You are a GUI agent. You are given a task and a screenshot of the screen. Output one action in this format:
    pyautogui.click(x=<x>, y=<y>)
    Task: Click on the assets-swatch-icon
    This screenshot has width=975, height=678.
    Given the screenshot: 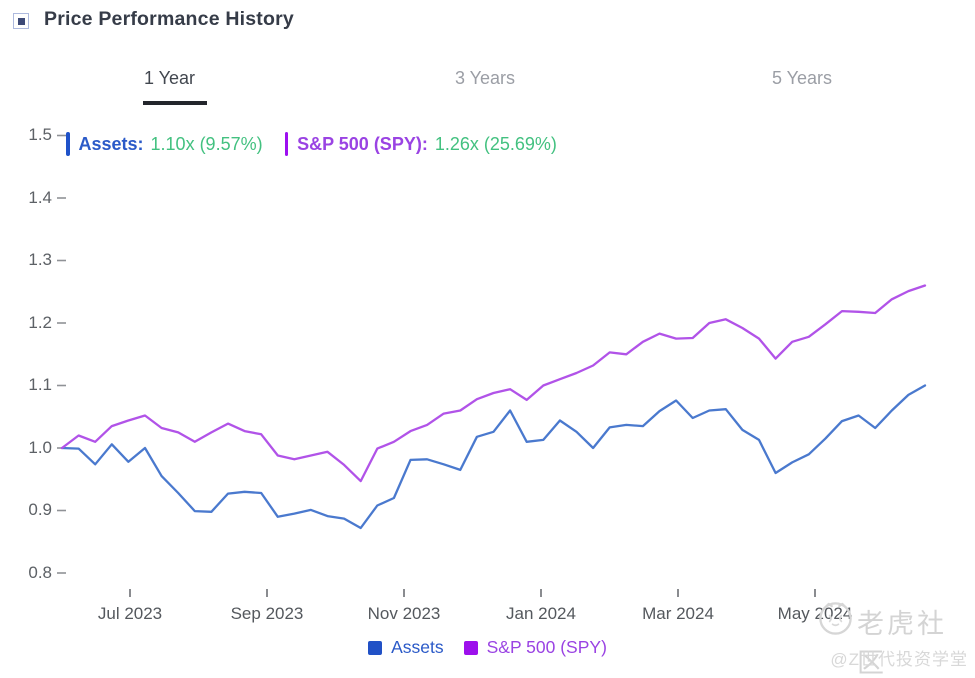 What is the action you would take?
    pyautogui.click(x=375, y=647)
    